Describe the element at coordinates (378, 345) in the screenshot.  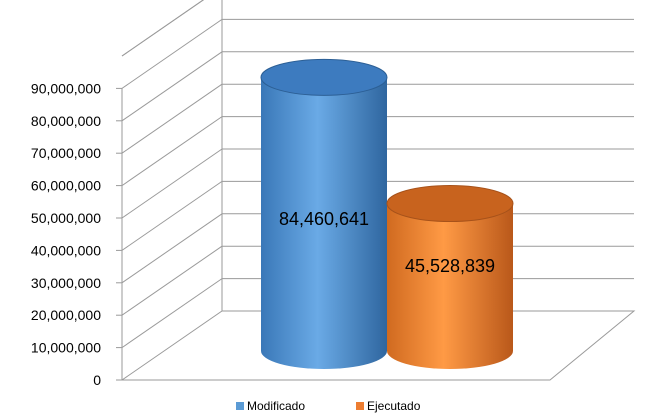
I see `floor` at that location.